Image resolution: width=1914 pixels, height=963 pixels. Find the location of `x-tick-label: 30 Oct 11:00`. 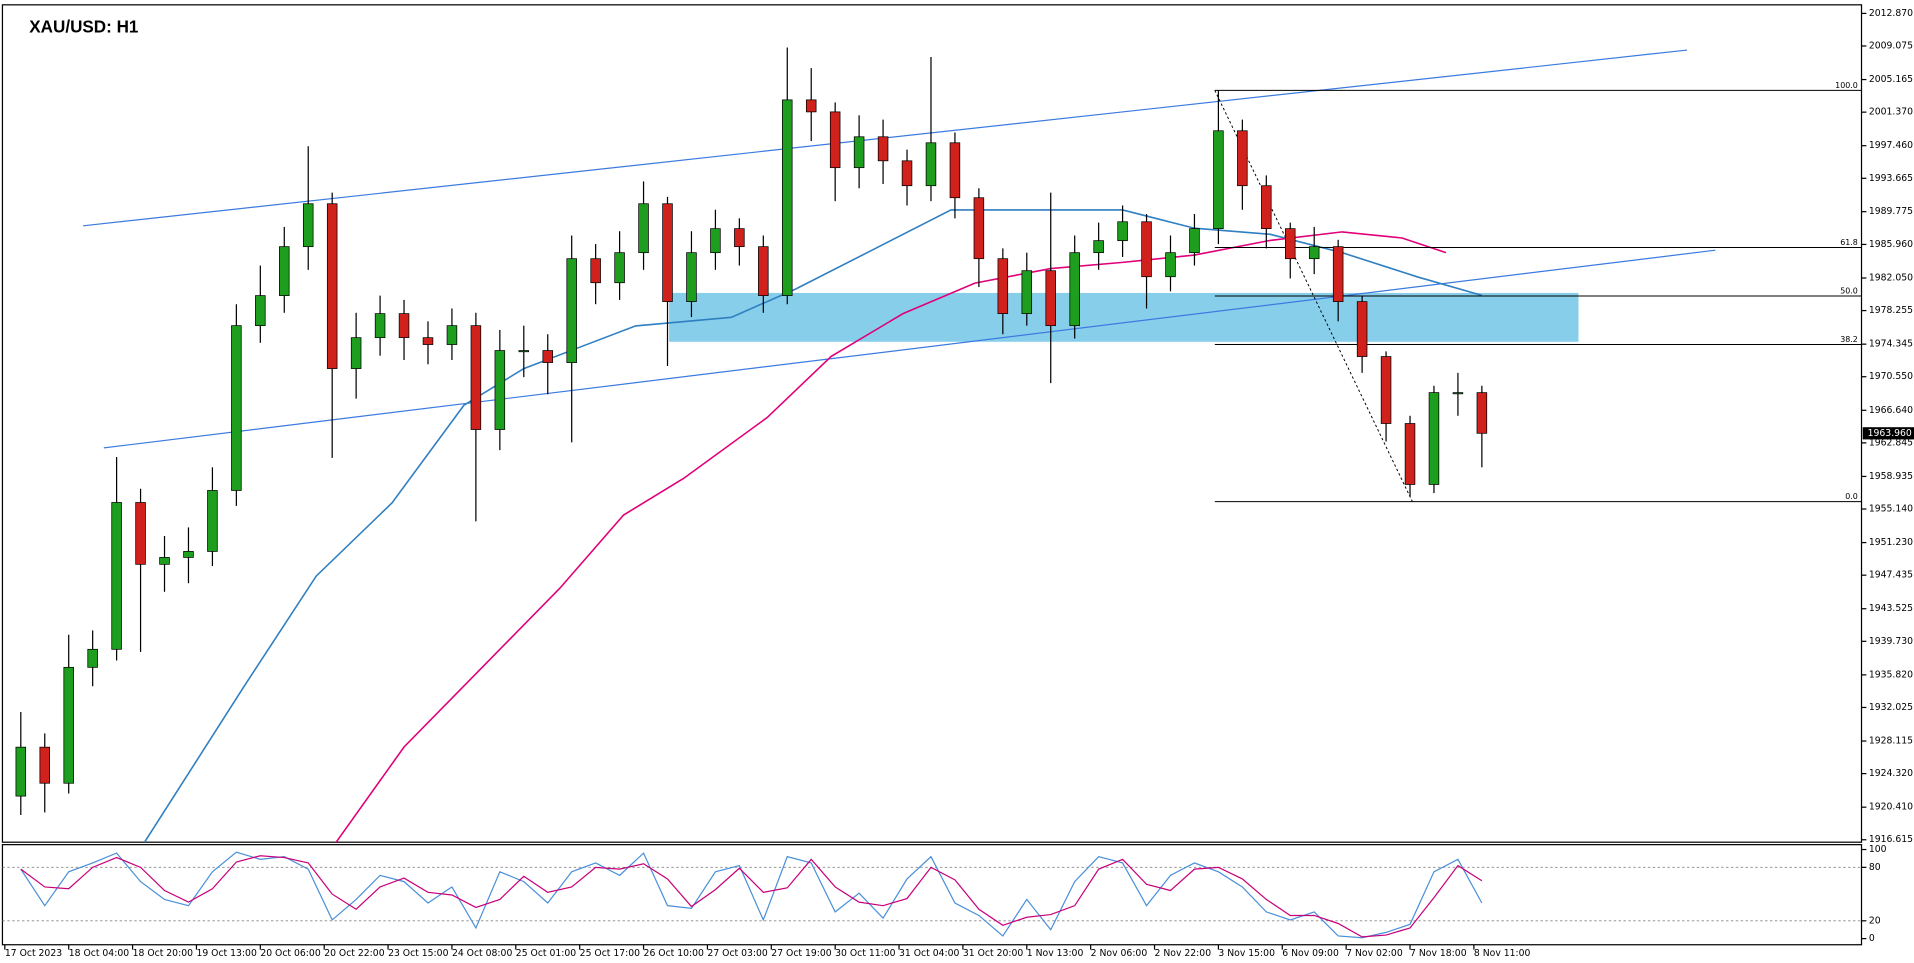

x-tick-label: 30 Oct 11:00 is located at coordinates (865, 953).